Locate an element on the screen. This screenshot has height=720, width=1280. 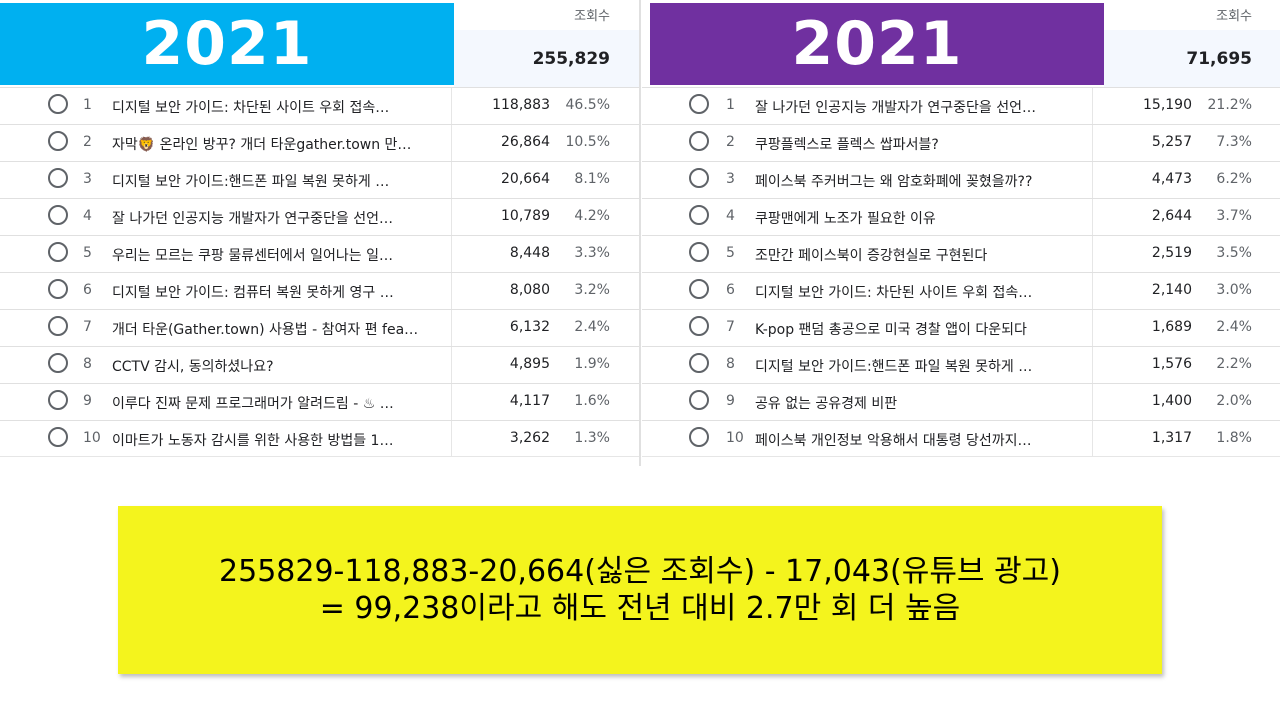
video-title: 쿠팡플렉스로 플렉스 쌉파서블? is located at coordinates (847, 145).